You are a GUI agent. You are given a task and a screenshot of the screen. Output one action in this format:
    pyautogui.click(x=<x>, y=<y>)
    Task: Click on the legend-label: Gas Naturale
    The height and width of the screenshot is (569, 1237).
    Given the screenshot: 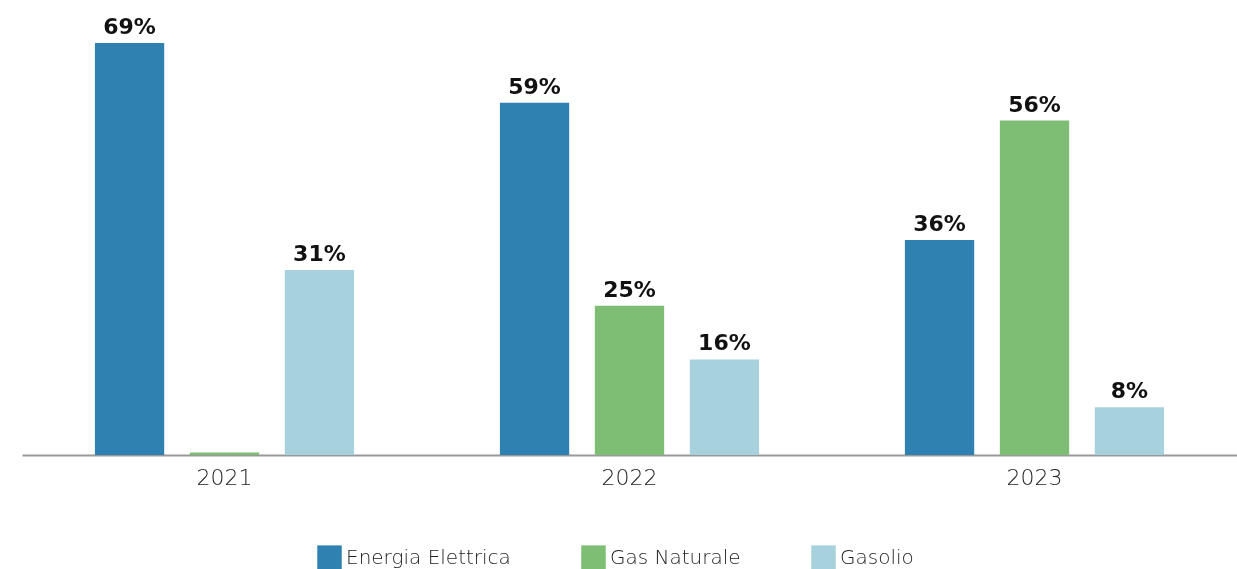 What is the action you would take?
    pyautogui.click(x=675, y=556)
    